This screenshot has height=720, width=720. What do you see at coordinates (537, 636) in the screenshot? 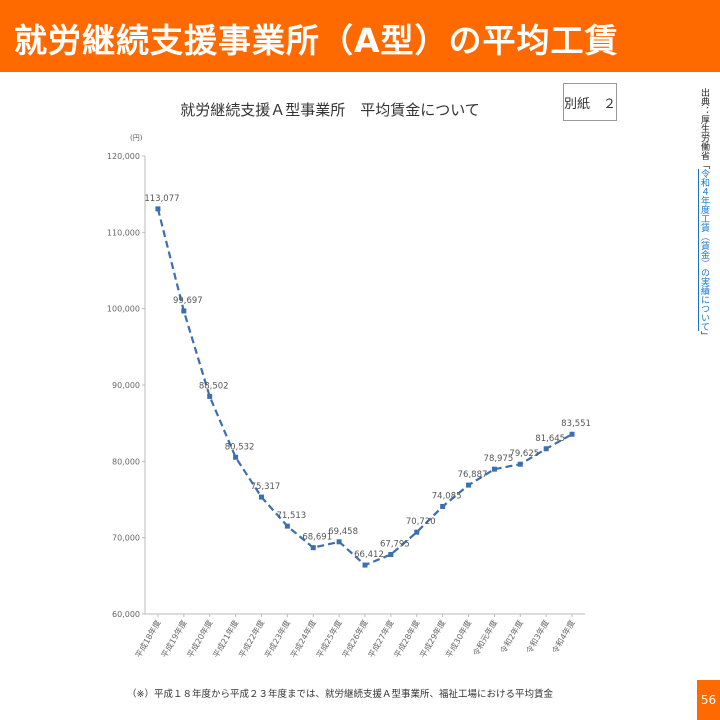
I see `x-tick-label: 令和3年度` at bounding box center [537, 636].